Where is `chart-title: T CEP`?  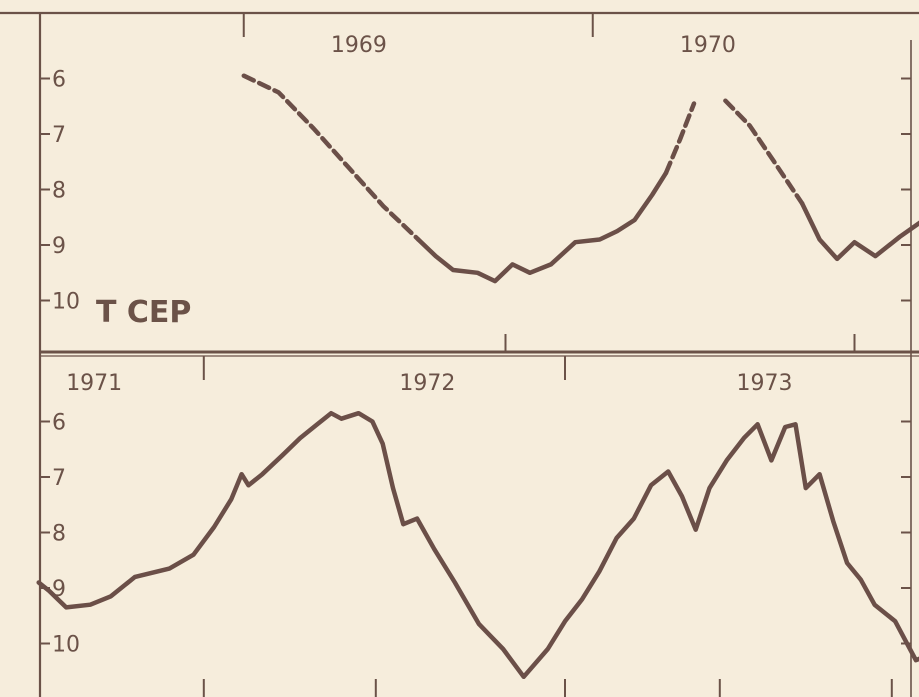
chart-title: T CEP is located at coordinates (143, 312).